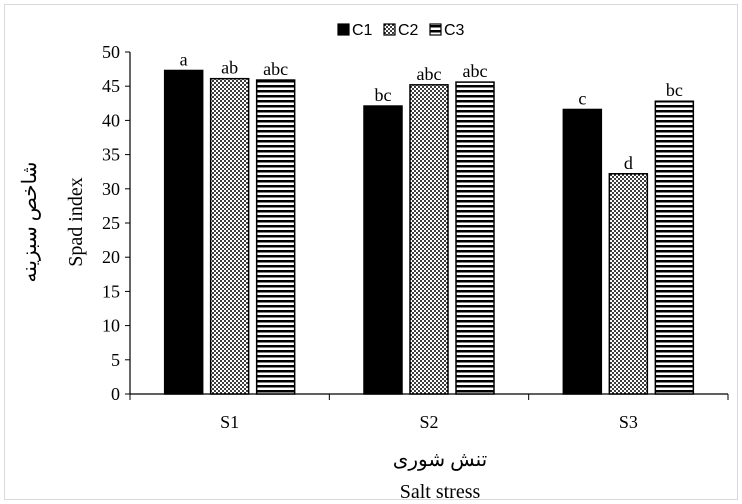 The image size is (742, 504). I want to click on bar-c3-s3, so click(674, 247).